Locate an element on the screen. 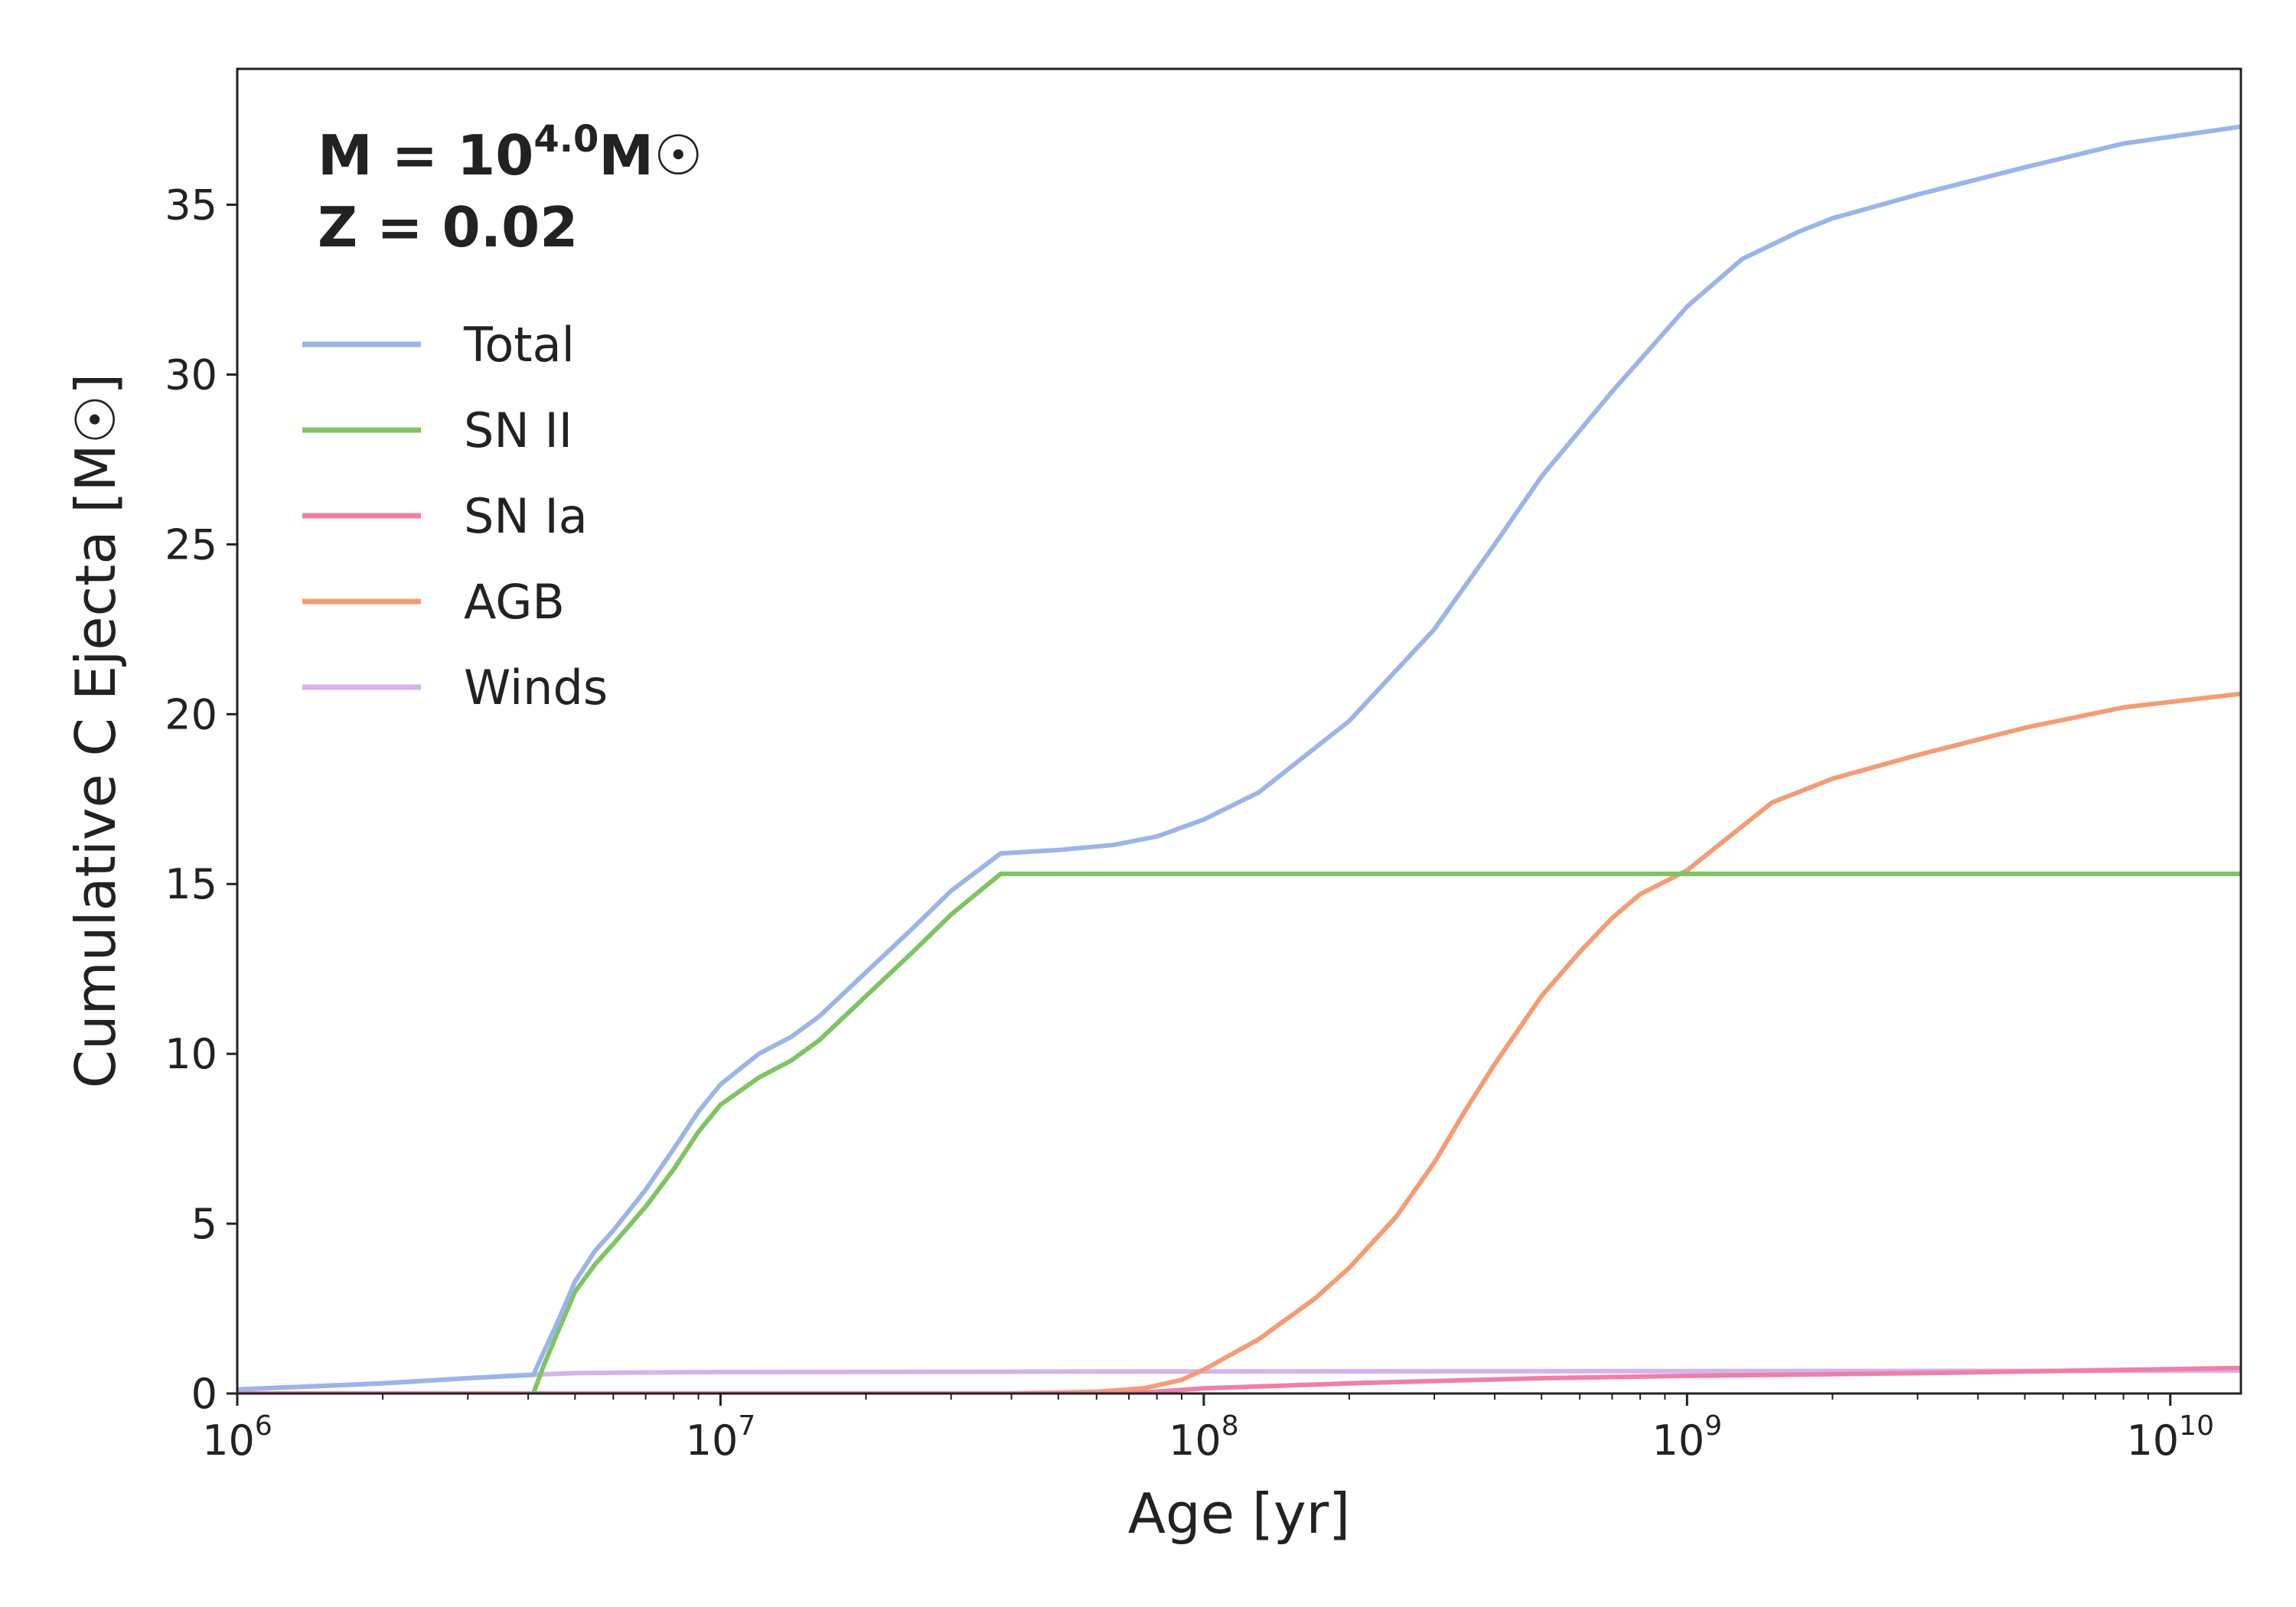 The height and width of the screenshot is (1607, 2296). legend-label: SN II is located at coordinates (518, 430).